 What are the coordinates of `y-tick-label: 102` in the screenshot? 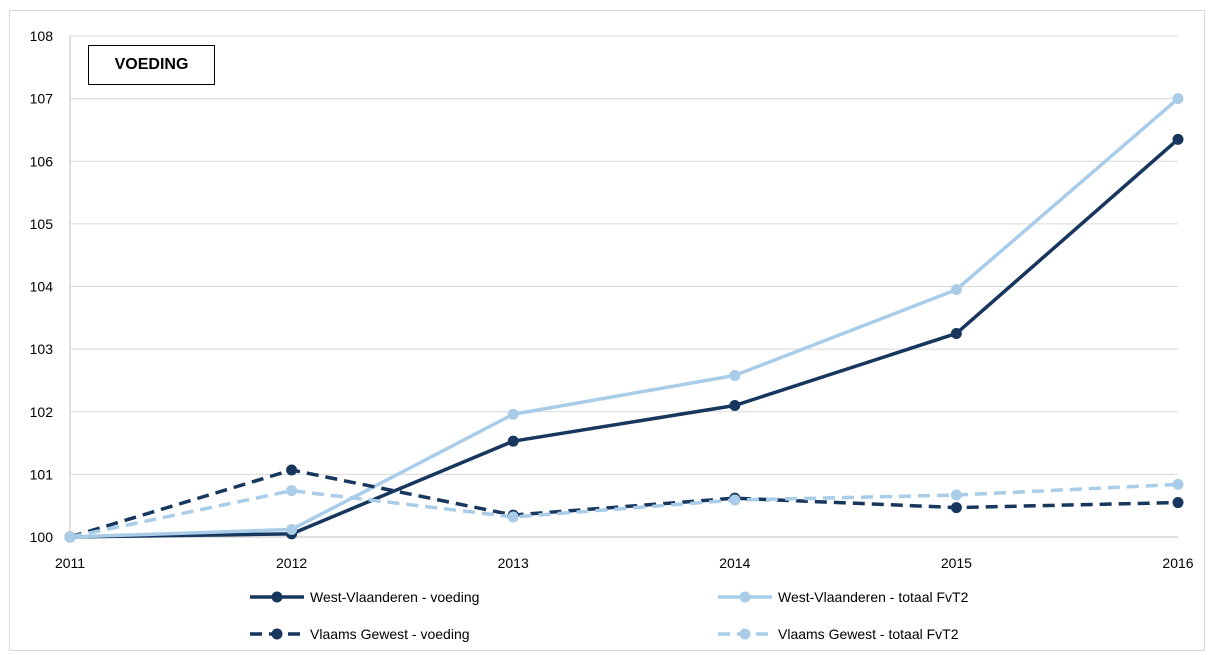 It's located at (42, 412).